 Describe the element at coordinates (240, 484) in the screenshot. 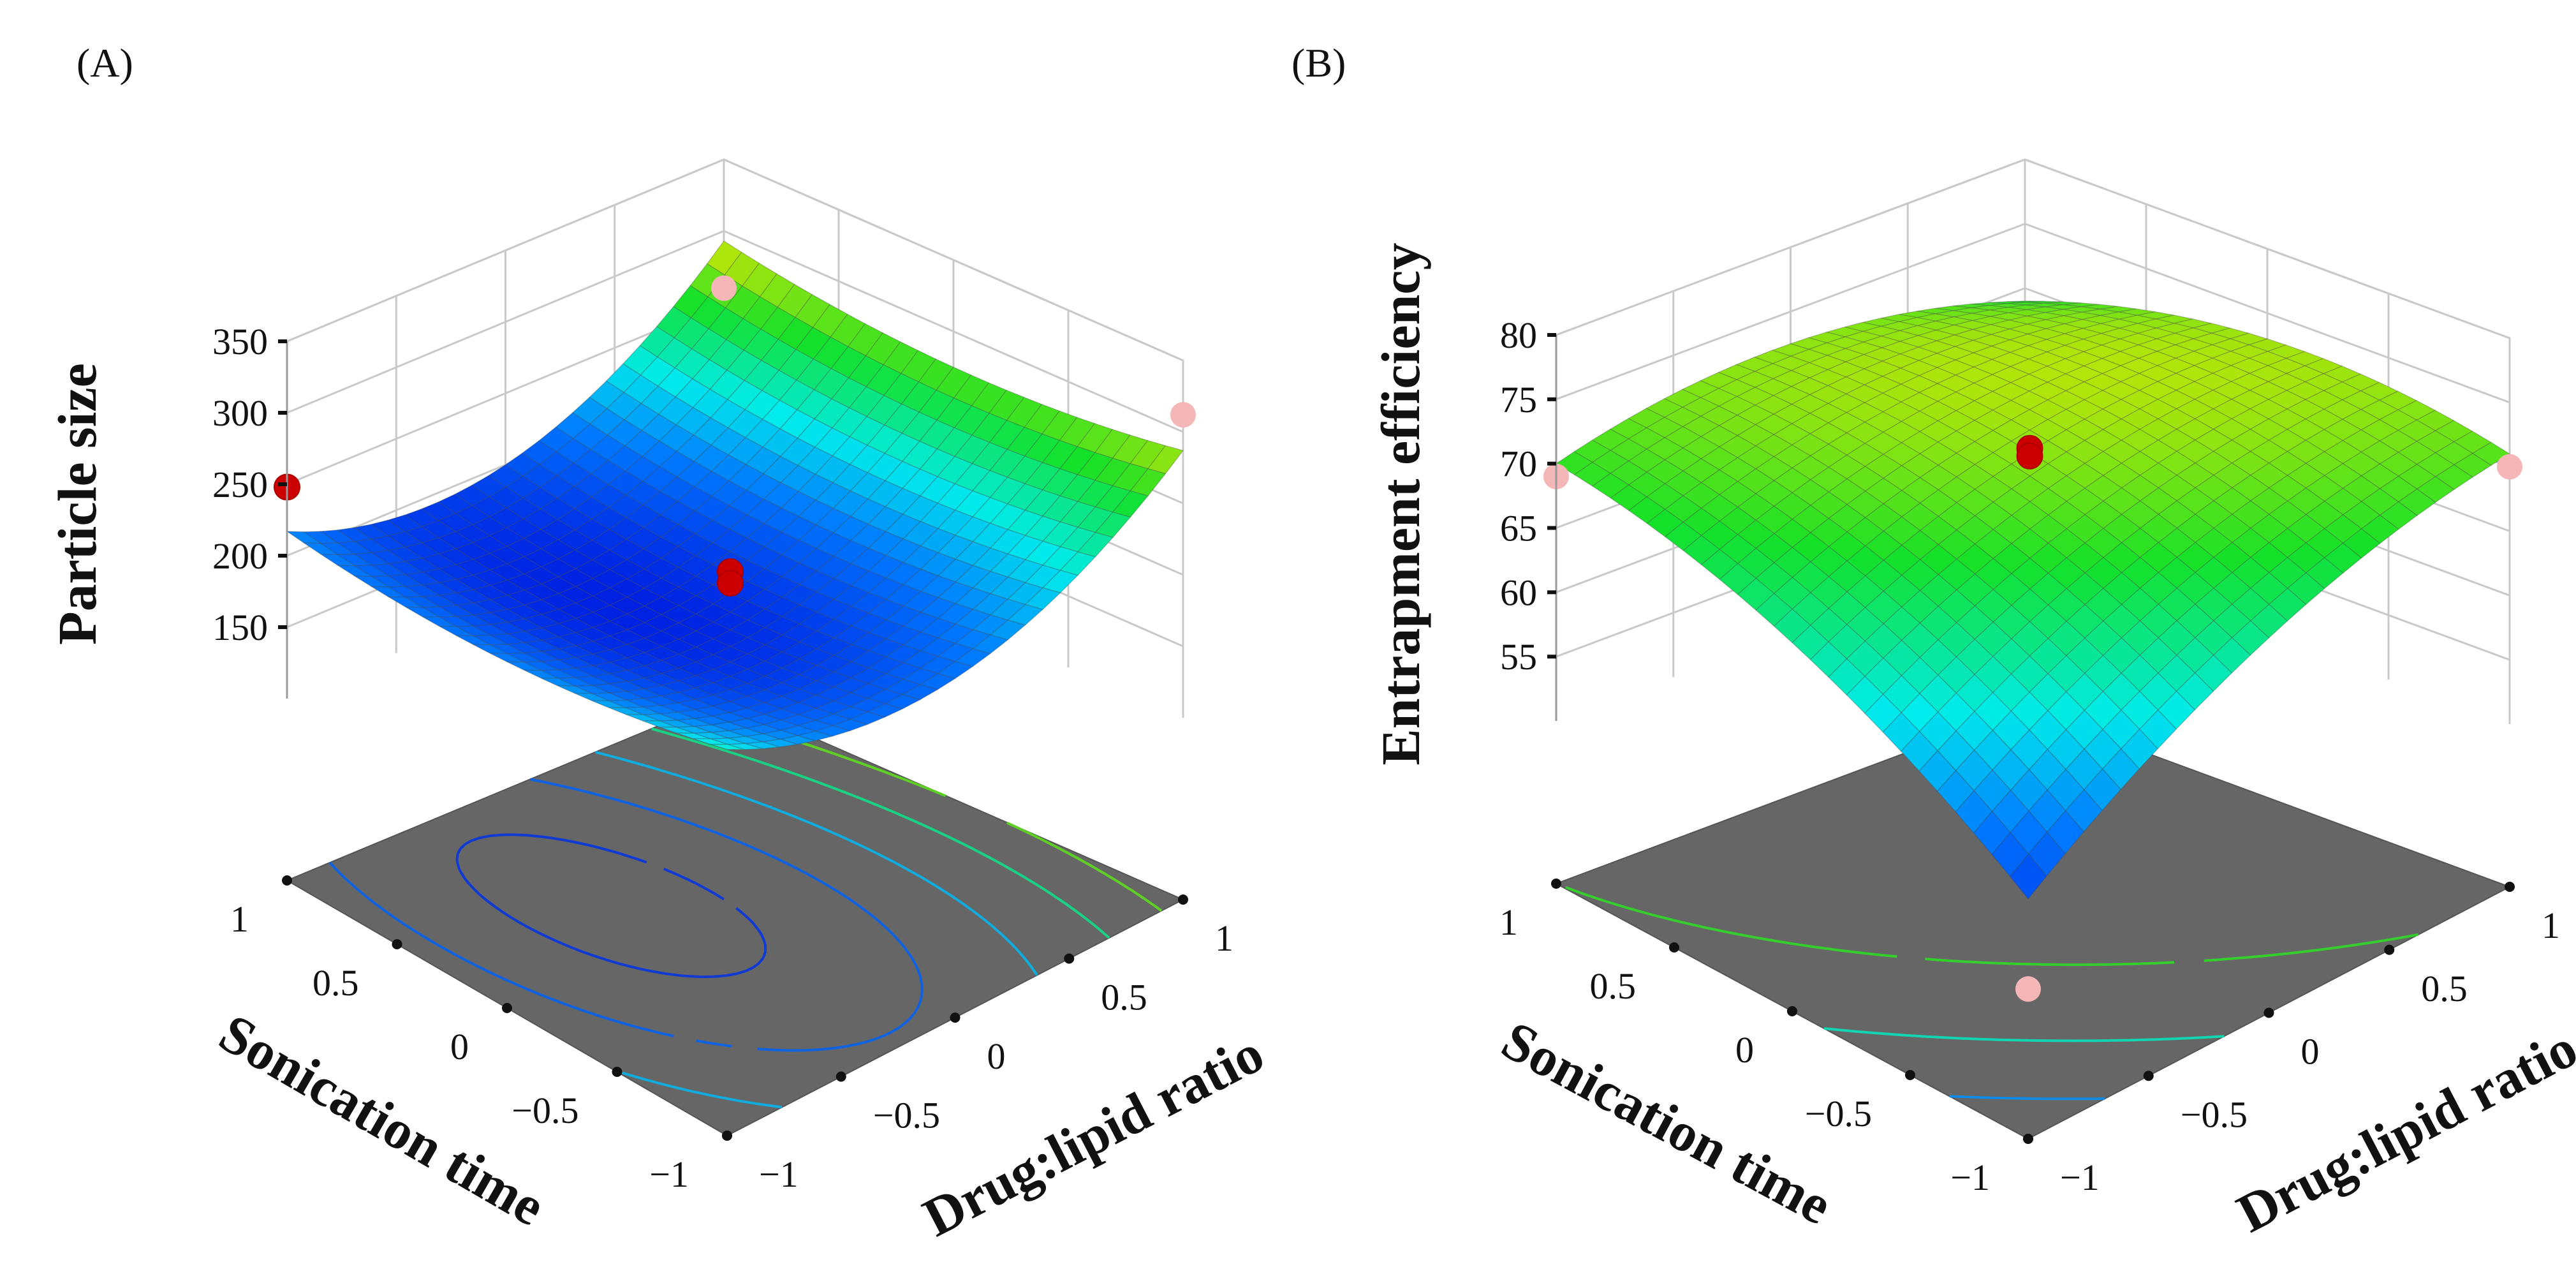

I see `z-tick-label: 250` at that location.